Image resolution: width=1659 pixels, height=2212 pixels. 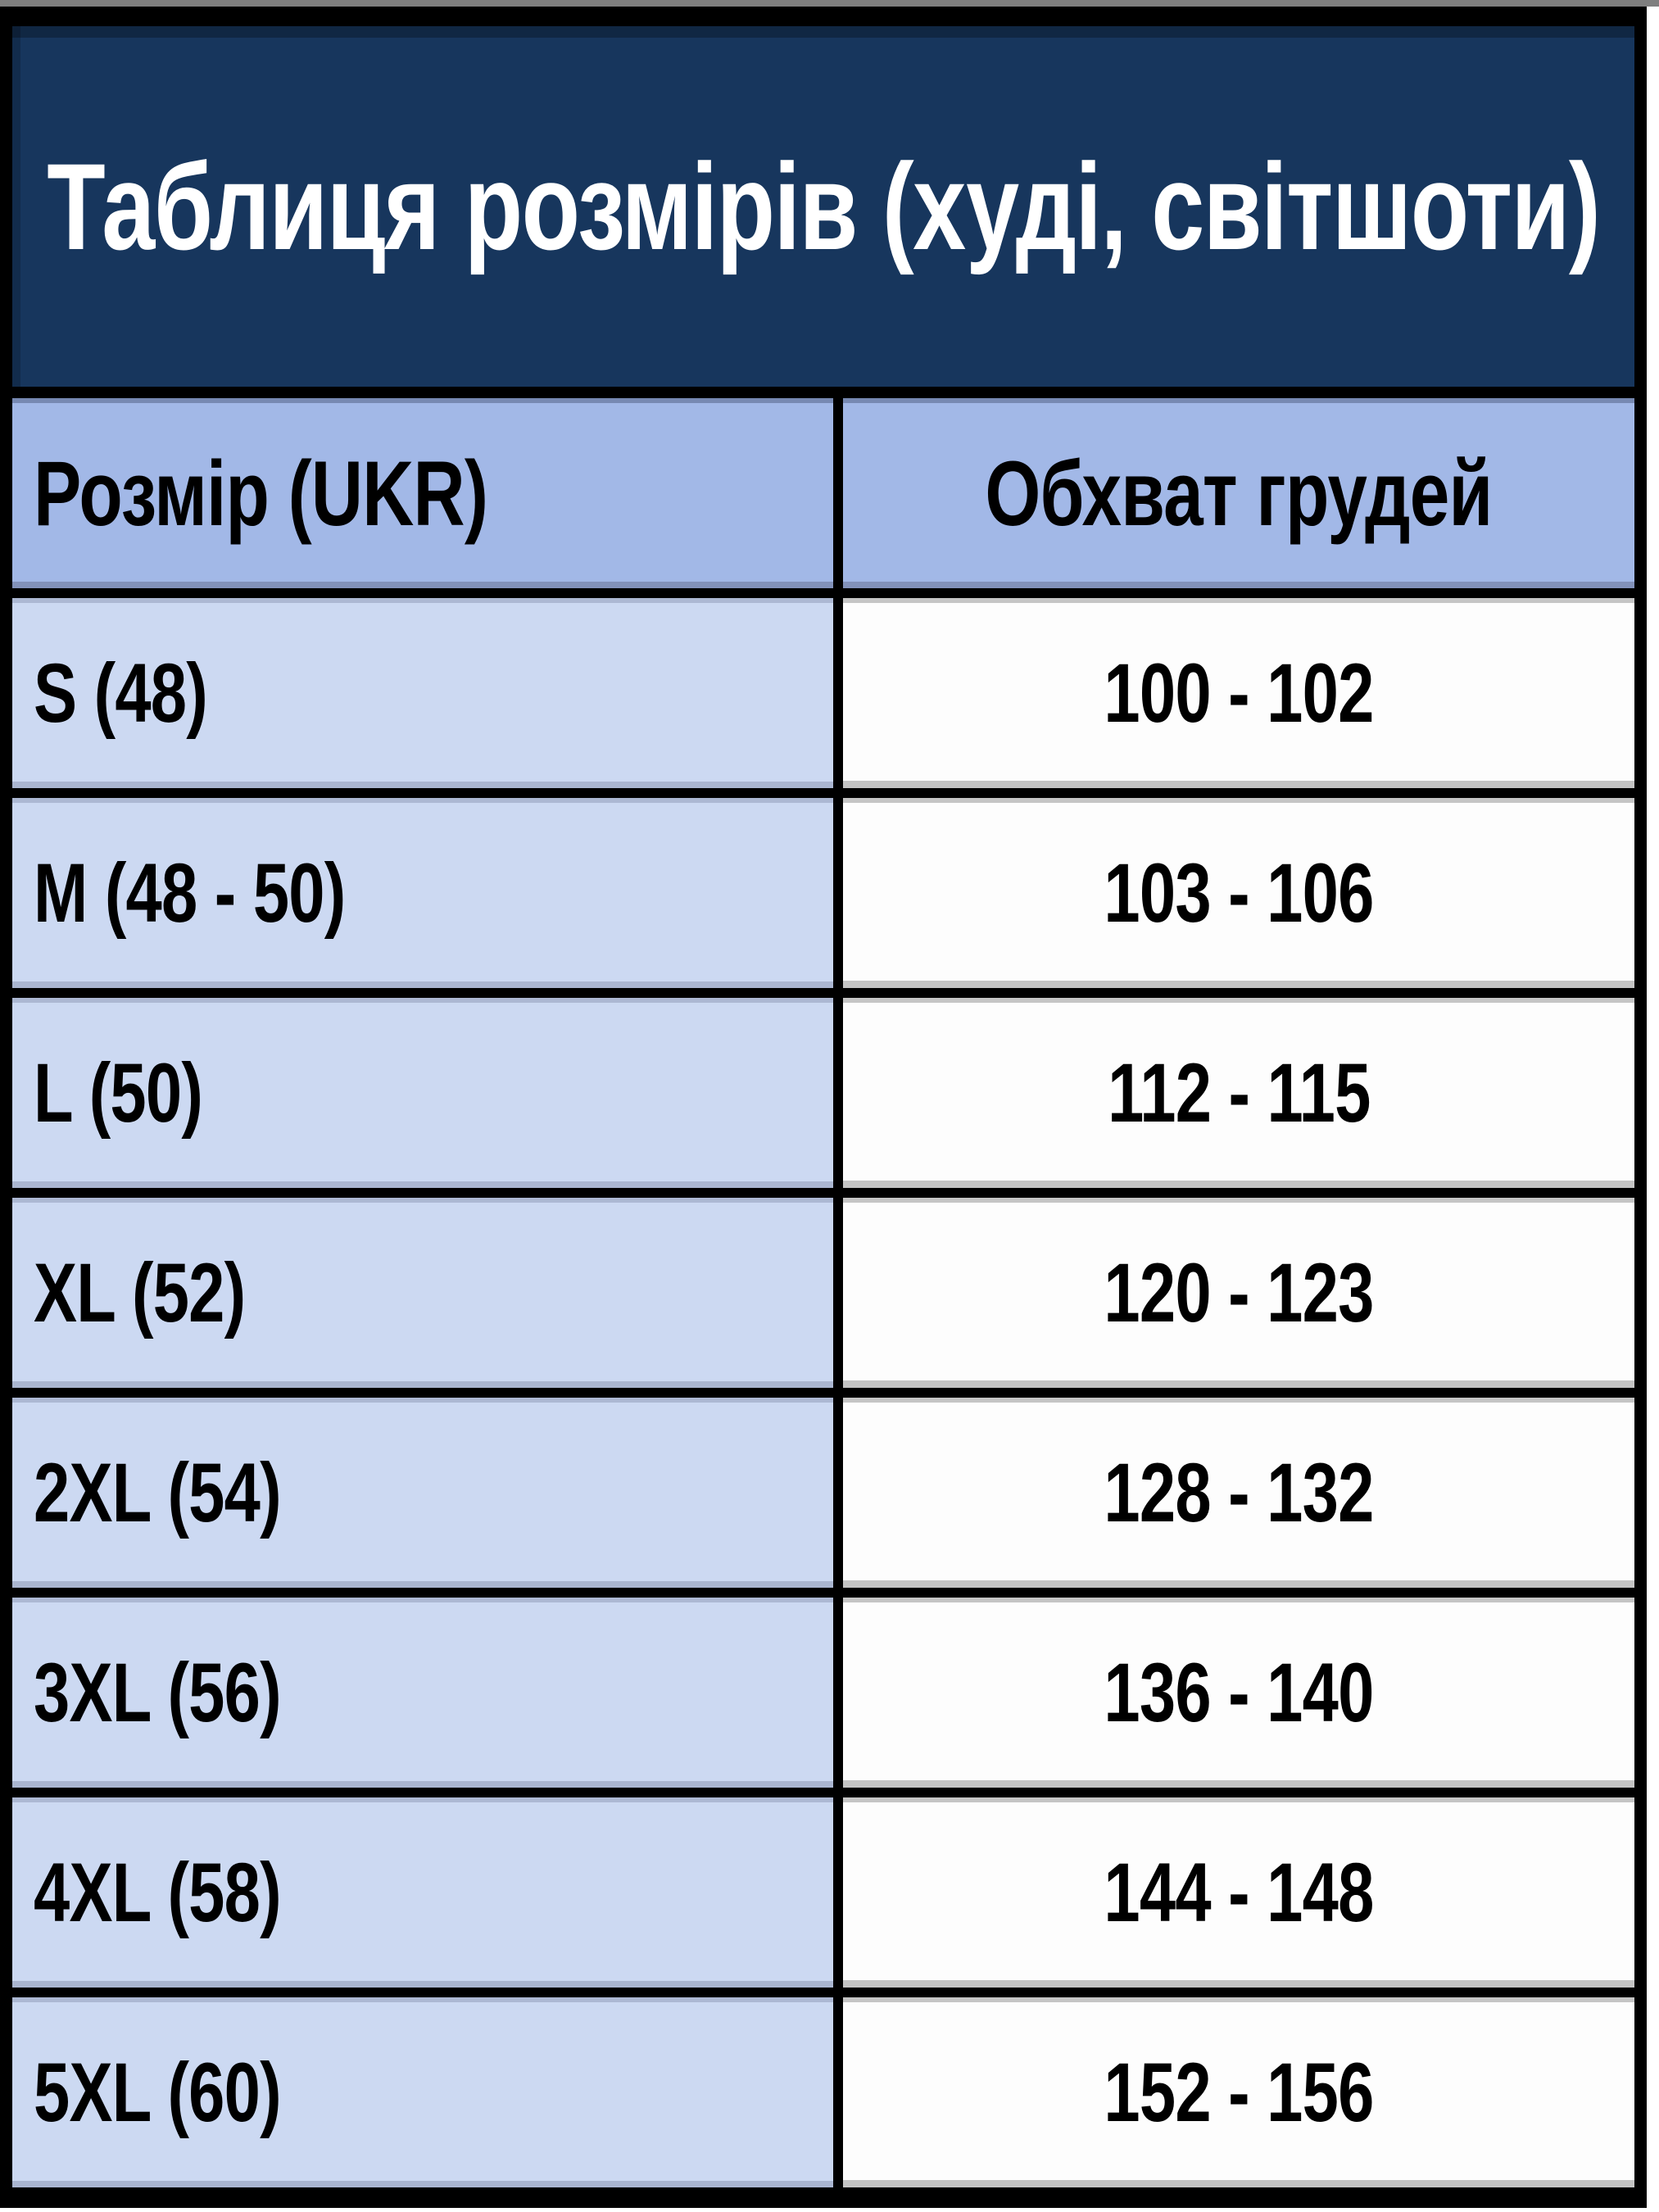 I want to click on chest-cell: 103 - 106, so click(x=1238, y=893).